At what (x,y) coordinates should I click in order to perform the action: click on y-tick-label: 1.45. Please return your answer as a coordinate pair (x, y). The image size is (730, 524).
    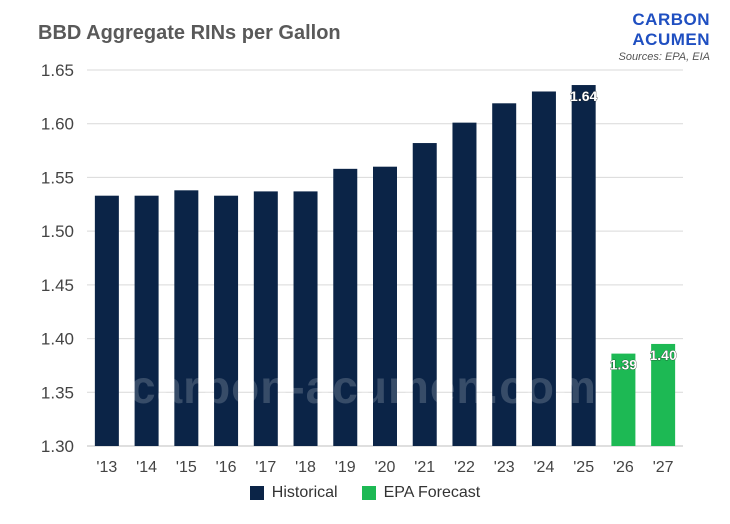
    Looking at the image, I should click on (57, 285).